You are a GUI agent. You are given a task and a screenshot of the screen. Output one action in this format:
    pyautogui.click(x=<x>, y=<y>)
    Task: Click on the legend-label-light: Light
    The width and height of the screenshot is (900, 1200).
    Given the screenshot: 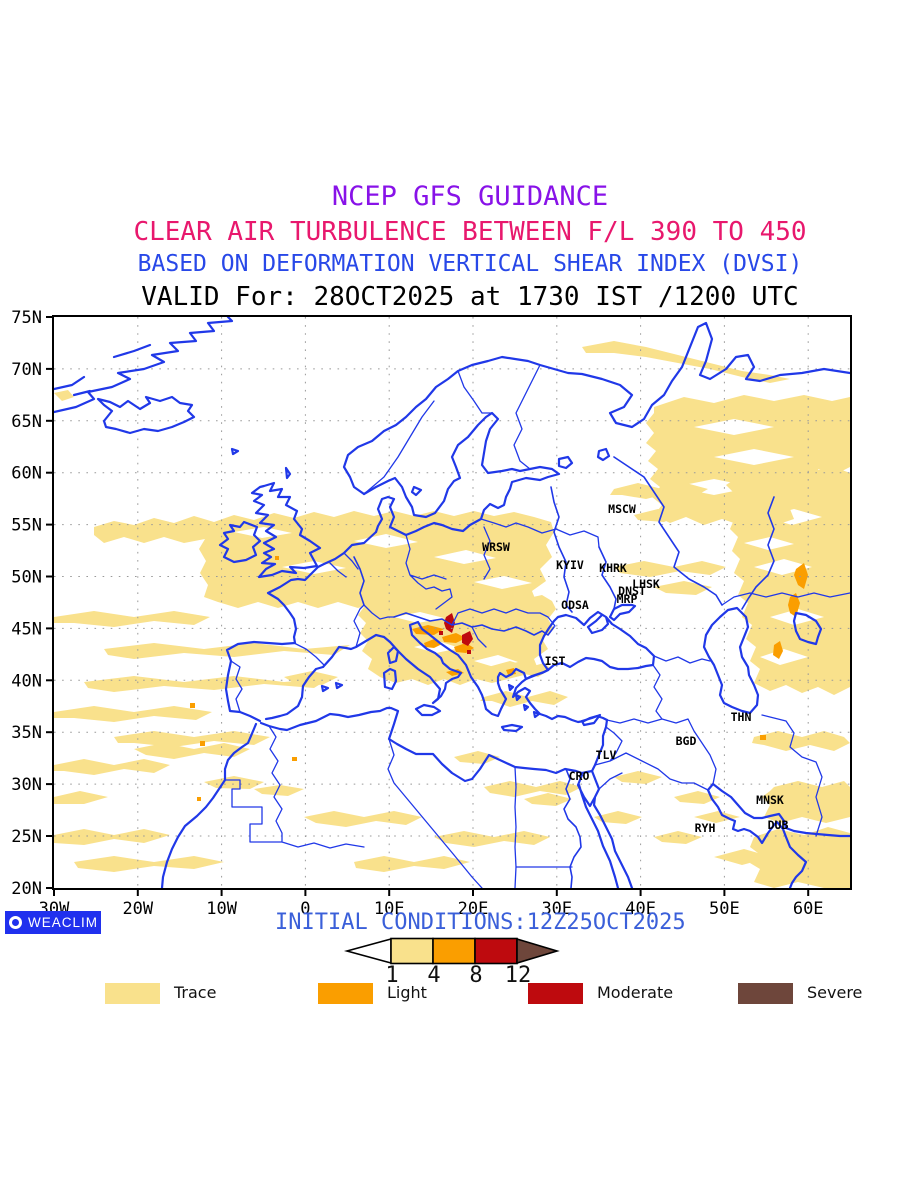 What is the action you would take?
    pyautogui.click(x=407, y=992)
    